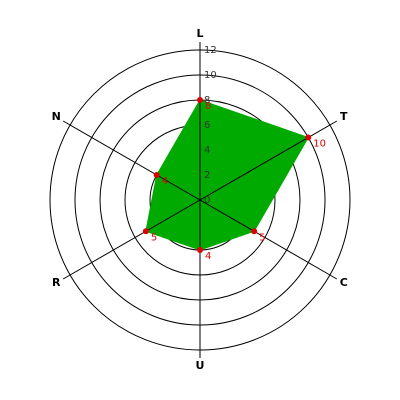 The image size is (400, 400). What do you see at coordinates (200, 365) in the screenshot?
I see `axis-label: U` at bounding box center [200, 365].